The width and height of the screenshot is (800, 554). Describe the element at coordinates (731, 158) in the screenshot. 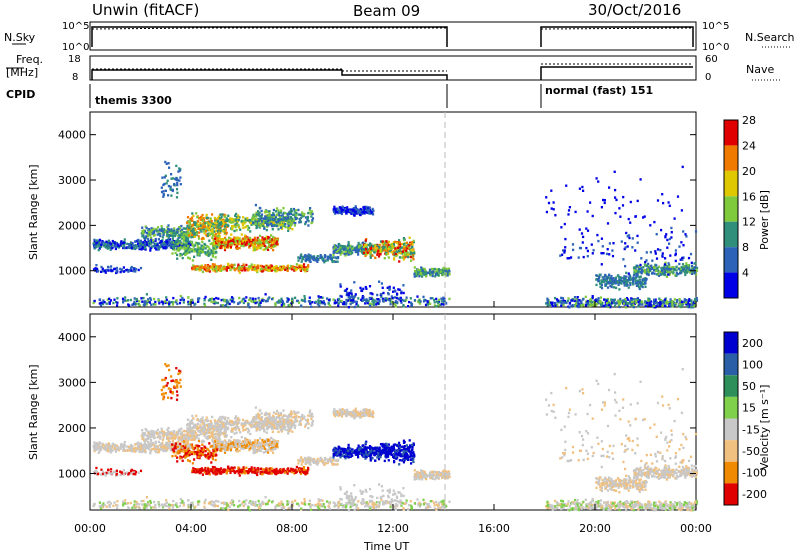

I see `colorbar-swatch` at that location.